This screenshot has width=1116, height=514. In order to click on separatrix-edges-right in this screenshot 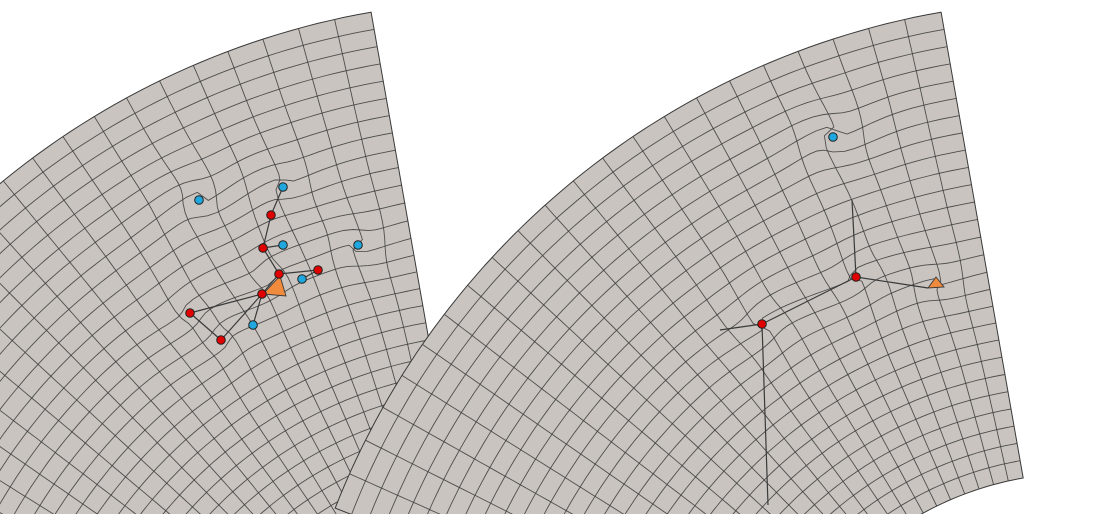, I will do `click(824, 352)`.